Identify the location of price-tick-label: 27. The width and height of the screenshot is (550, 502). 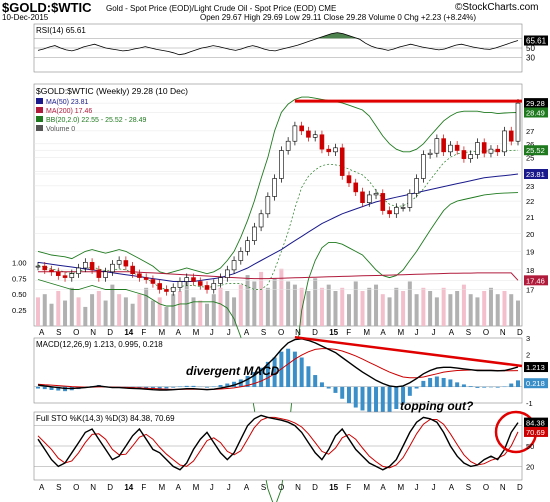
(530, 131).